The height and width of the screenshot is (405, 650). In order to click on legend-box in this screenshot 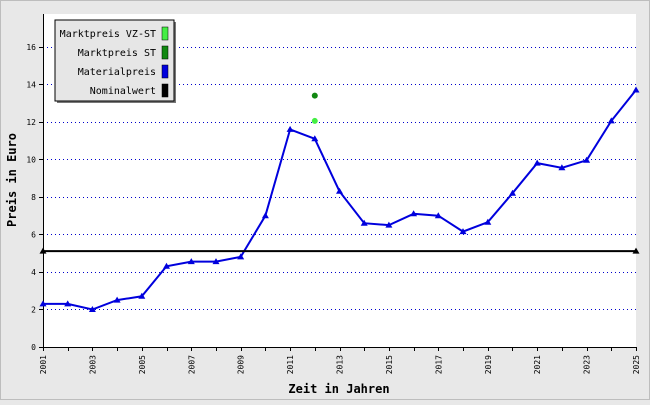, I will do `click(114, 60)`.